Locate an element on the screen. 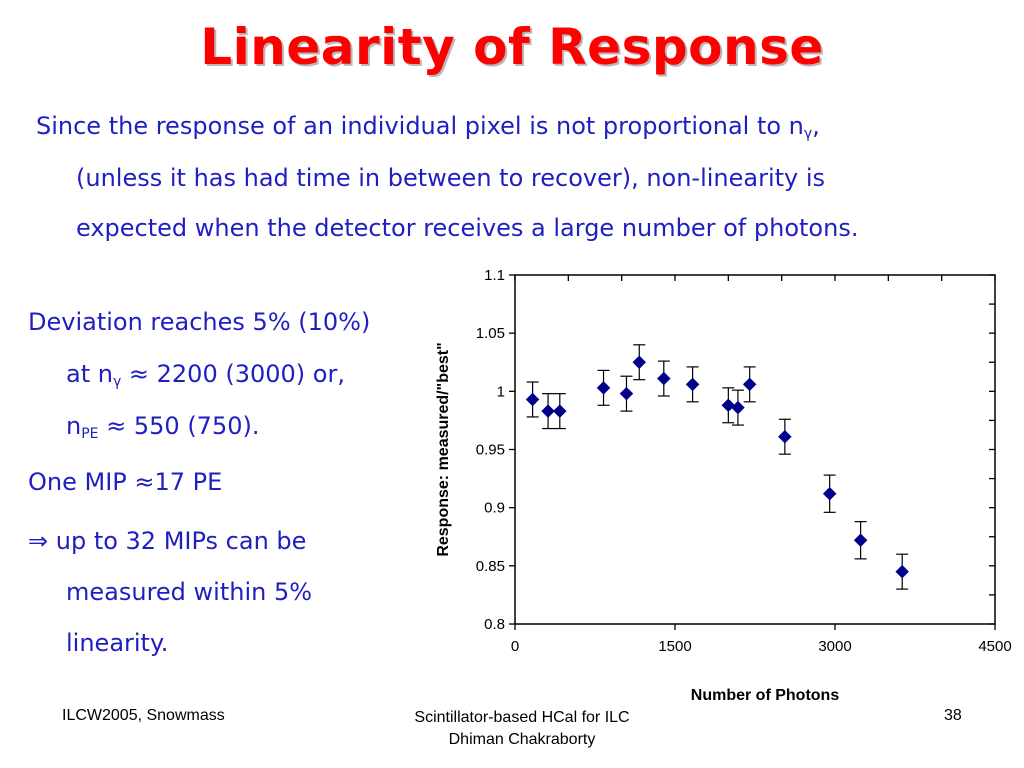 The height and width of the screenshot is (768, 1024). bullet-at-n: at n is located at coordinates (89, 374).